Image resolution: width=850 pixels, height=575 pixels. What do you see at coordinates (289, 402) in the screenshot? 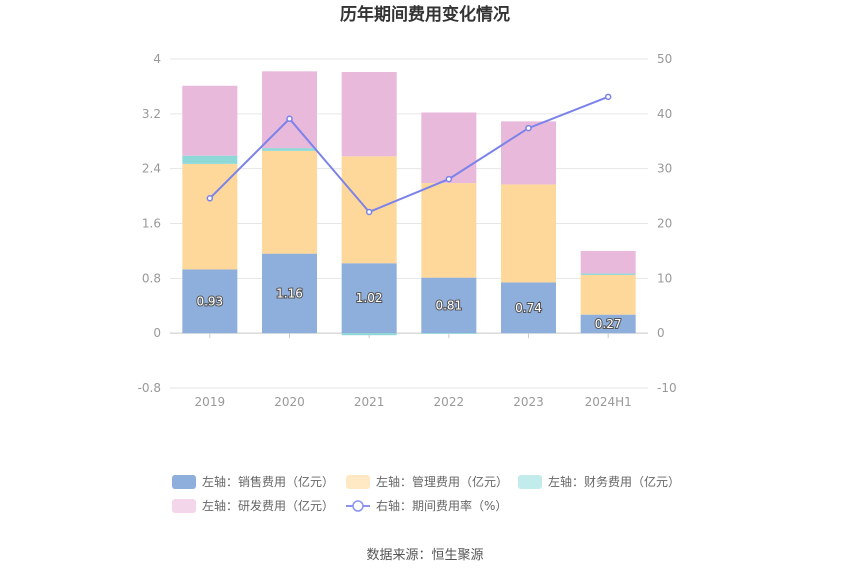
I see `x-axis-tick-label: 2020` at bounding box center [289, 402].